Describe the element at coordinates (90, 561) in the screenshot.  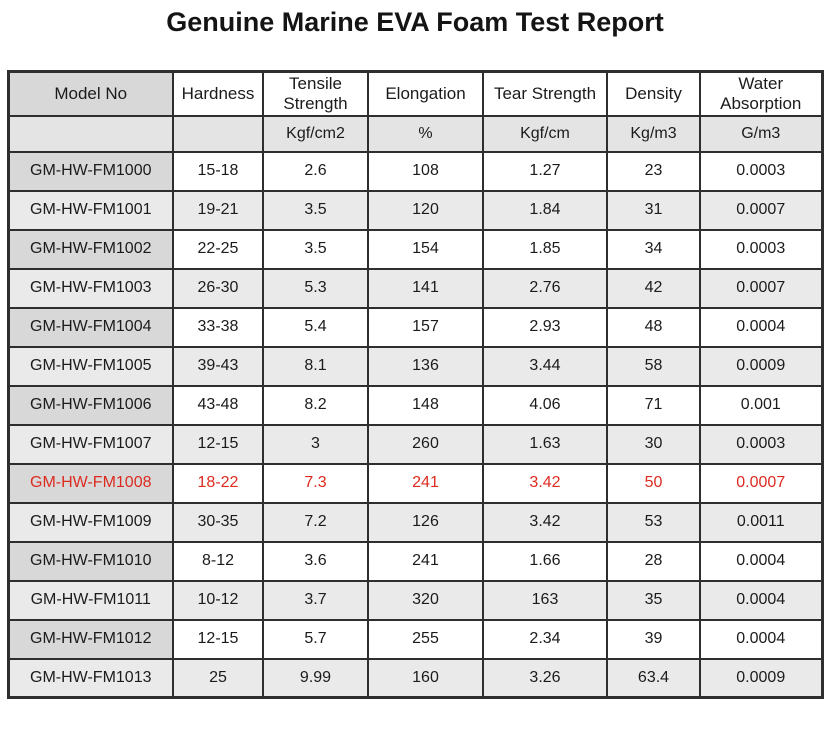
I see `cell-model-no: GM-HW-FM1010` at that location.